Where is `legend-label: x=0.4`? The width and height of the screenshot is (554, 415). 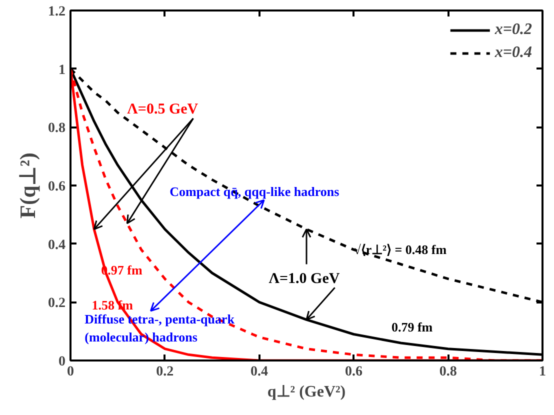 legend-label: x=0.4 is located at coordinates (513, 53).